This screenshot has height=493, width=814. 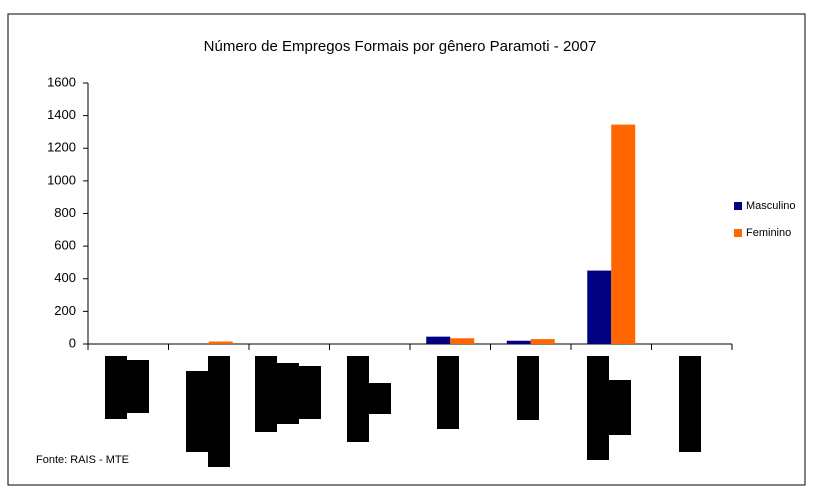 I want to click on y-tick-label: 1400, so click(x=61, y=114).